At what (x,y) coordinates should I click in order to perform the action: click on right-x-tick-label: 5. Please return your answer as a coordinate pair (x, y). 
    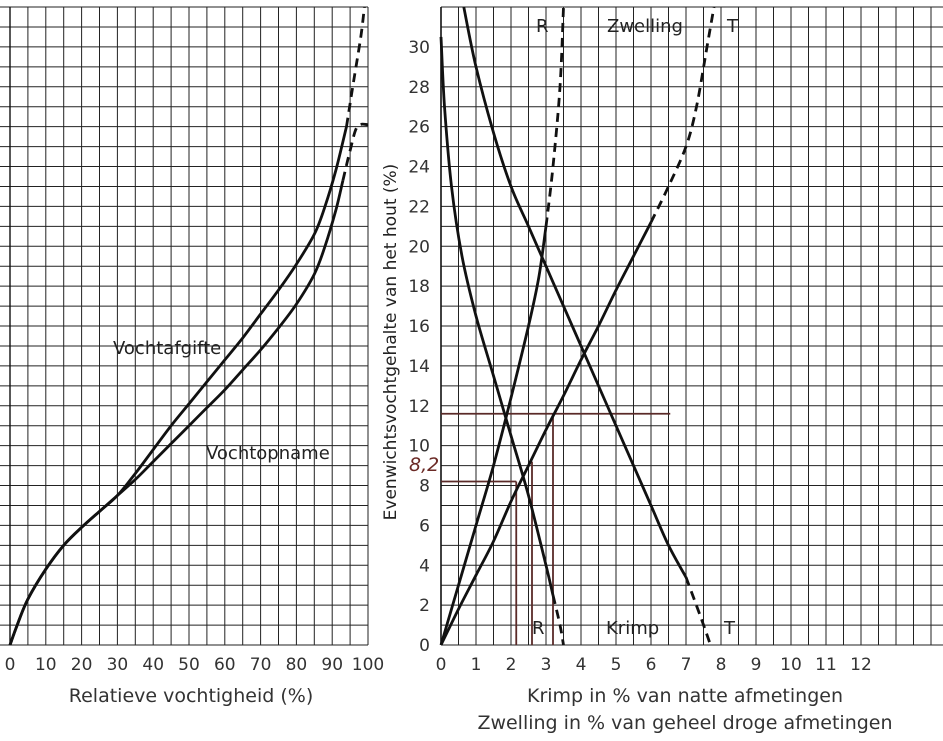
    Looking at the image, I should click on (616, 665).